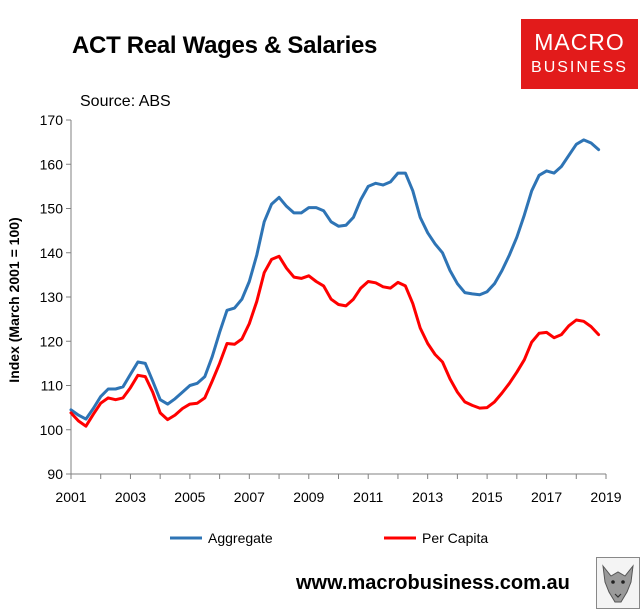 This screenshot has height=615, width=643. Describe the element at coordinates (52, 253) in the screenshot. I see `y-tick-label: 140` at that location.